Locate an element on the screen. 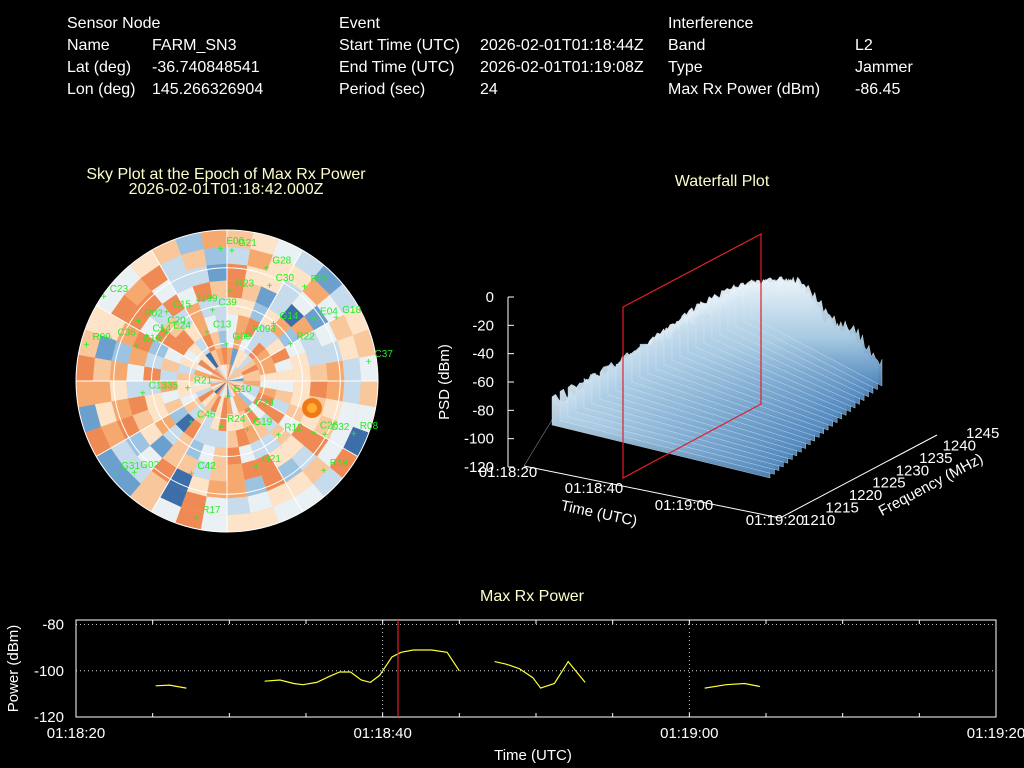  satellite-label: C23 is located at coordinates (119, 289).